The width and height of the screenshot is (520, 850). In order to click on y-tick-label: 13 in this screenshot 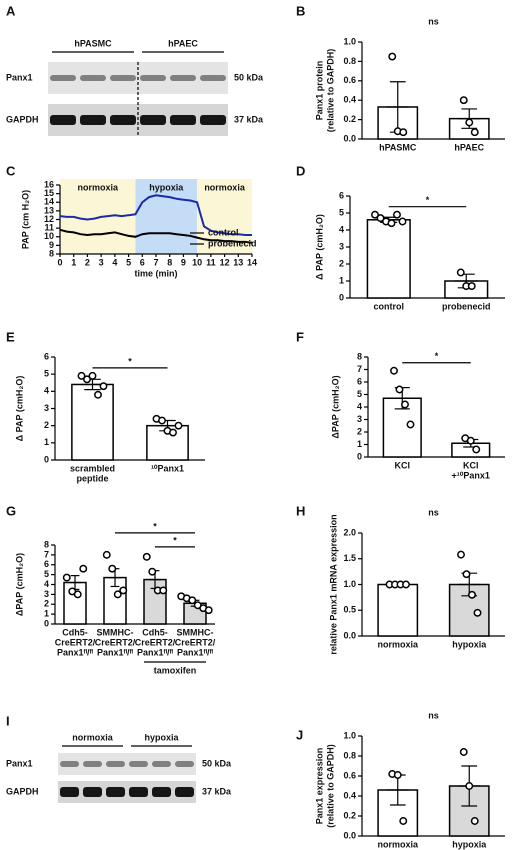, I will do `click(49, 210)`.